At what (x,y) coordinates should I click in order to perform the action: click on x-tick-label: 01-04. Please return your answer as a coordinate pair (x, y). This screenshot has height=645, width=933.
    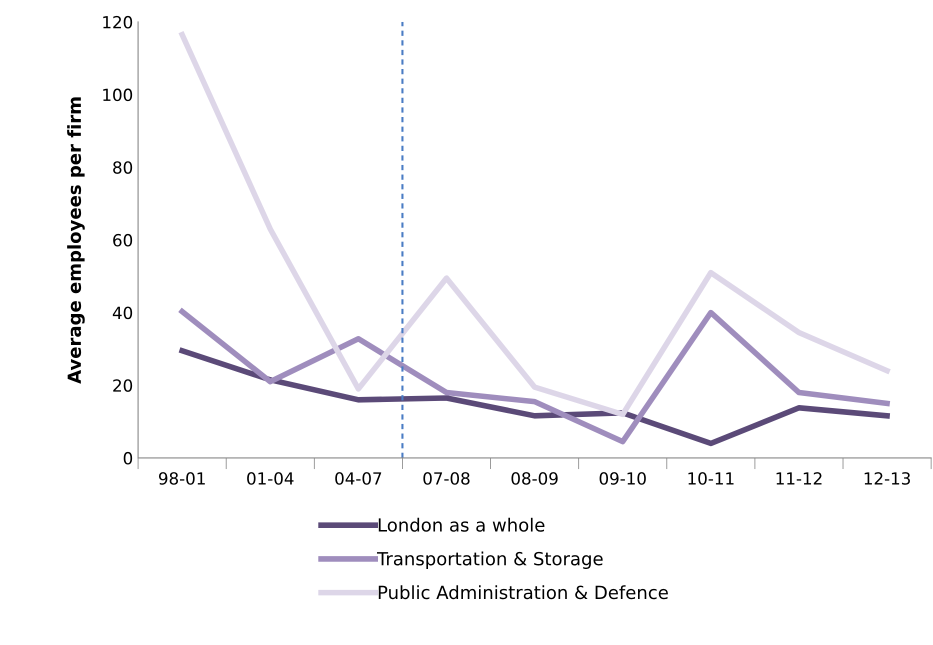
    Looking at the image, I should click on (270, 478).